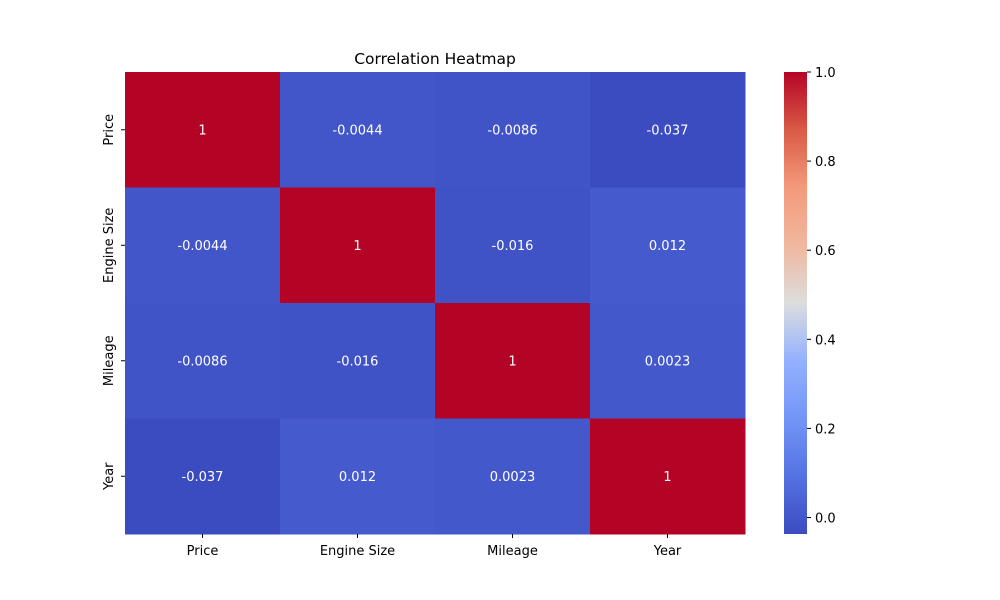 This screenshot has height=600, width=1000. I want to click on colorbar-gradient, so click(795, 303).